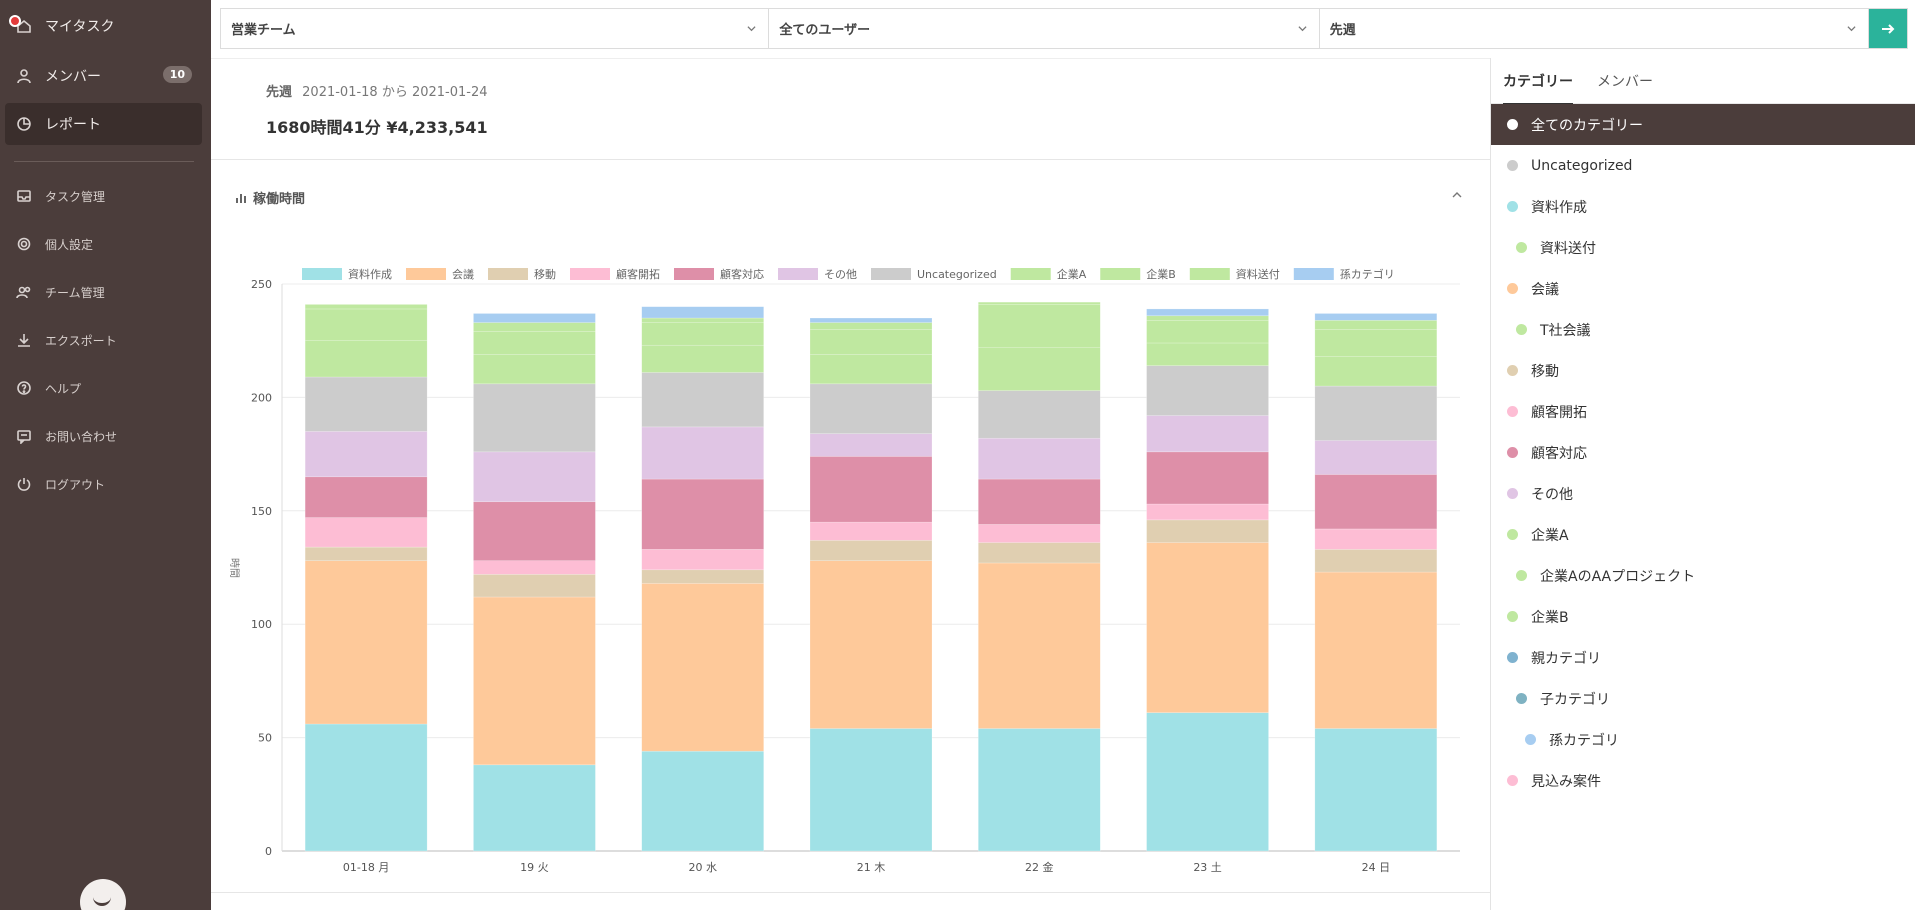 The height and width of the screenshot is (910, 1915). I want to click on category-label: T社会議, so click(1565, 330).